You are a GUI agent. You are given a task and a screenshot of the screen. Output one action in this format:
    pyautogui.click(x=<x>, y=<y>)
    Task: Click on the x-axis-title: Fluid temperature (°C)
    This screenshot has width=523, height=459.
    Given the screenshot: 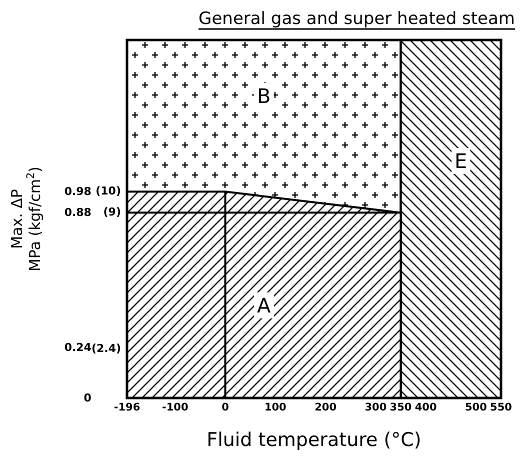 What is the action you would take?
    pyautogui.click(x=314, y=440)
    